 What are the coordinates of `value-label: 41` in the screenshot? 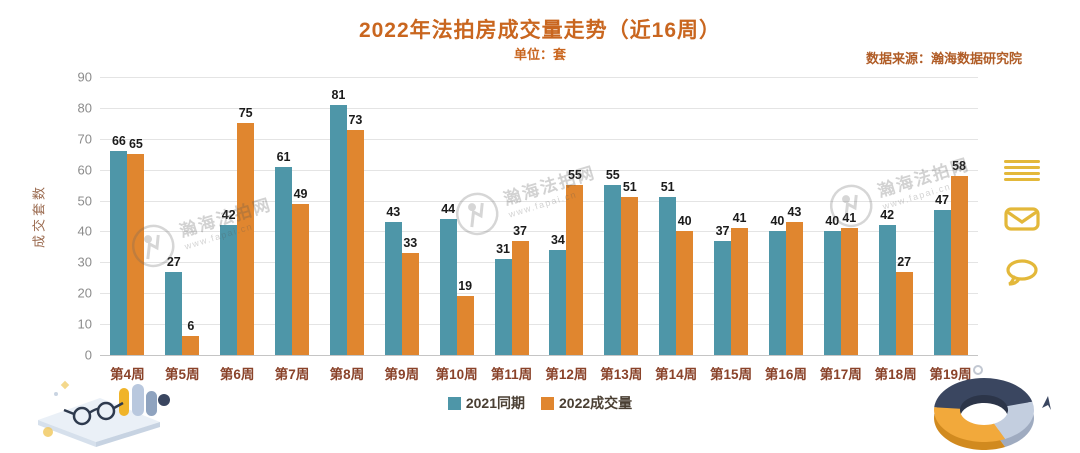 It's located at (849, 218).